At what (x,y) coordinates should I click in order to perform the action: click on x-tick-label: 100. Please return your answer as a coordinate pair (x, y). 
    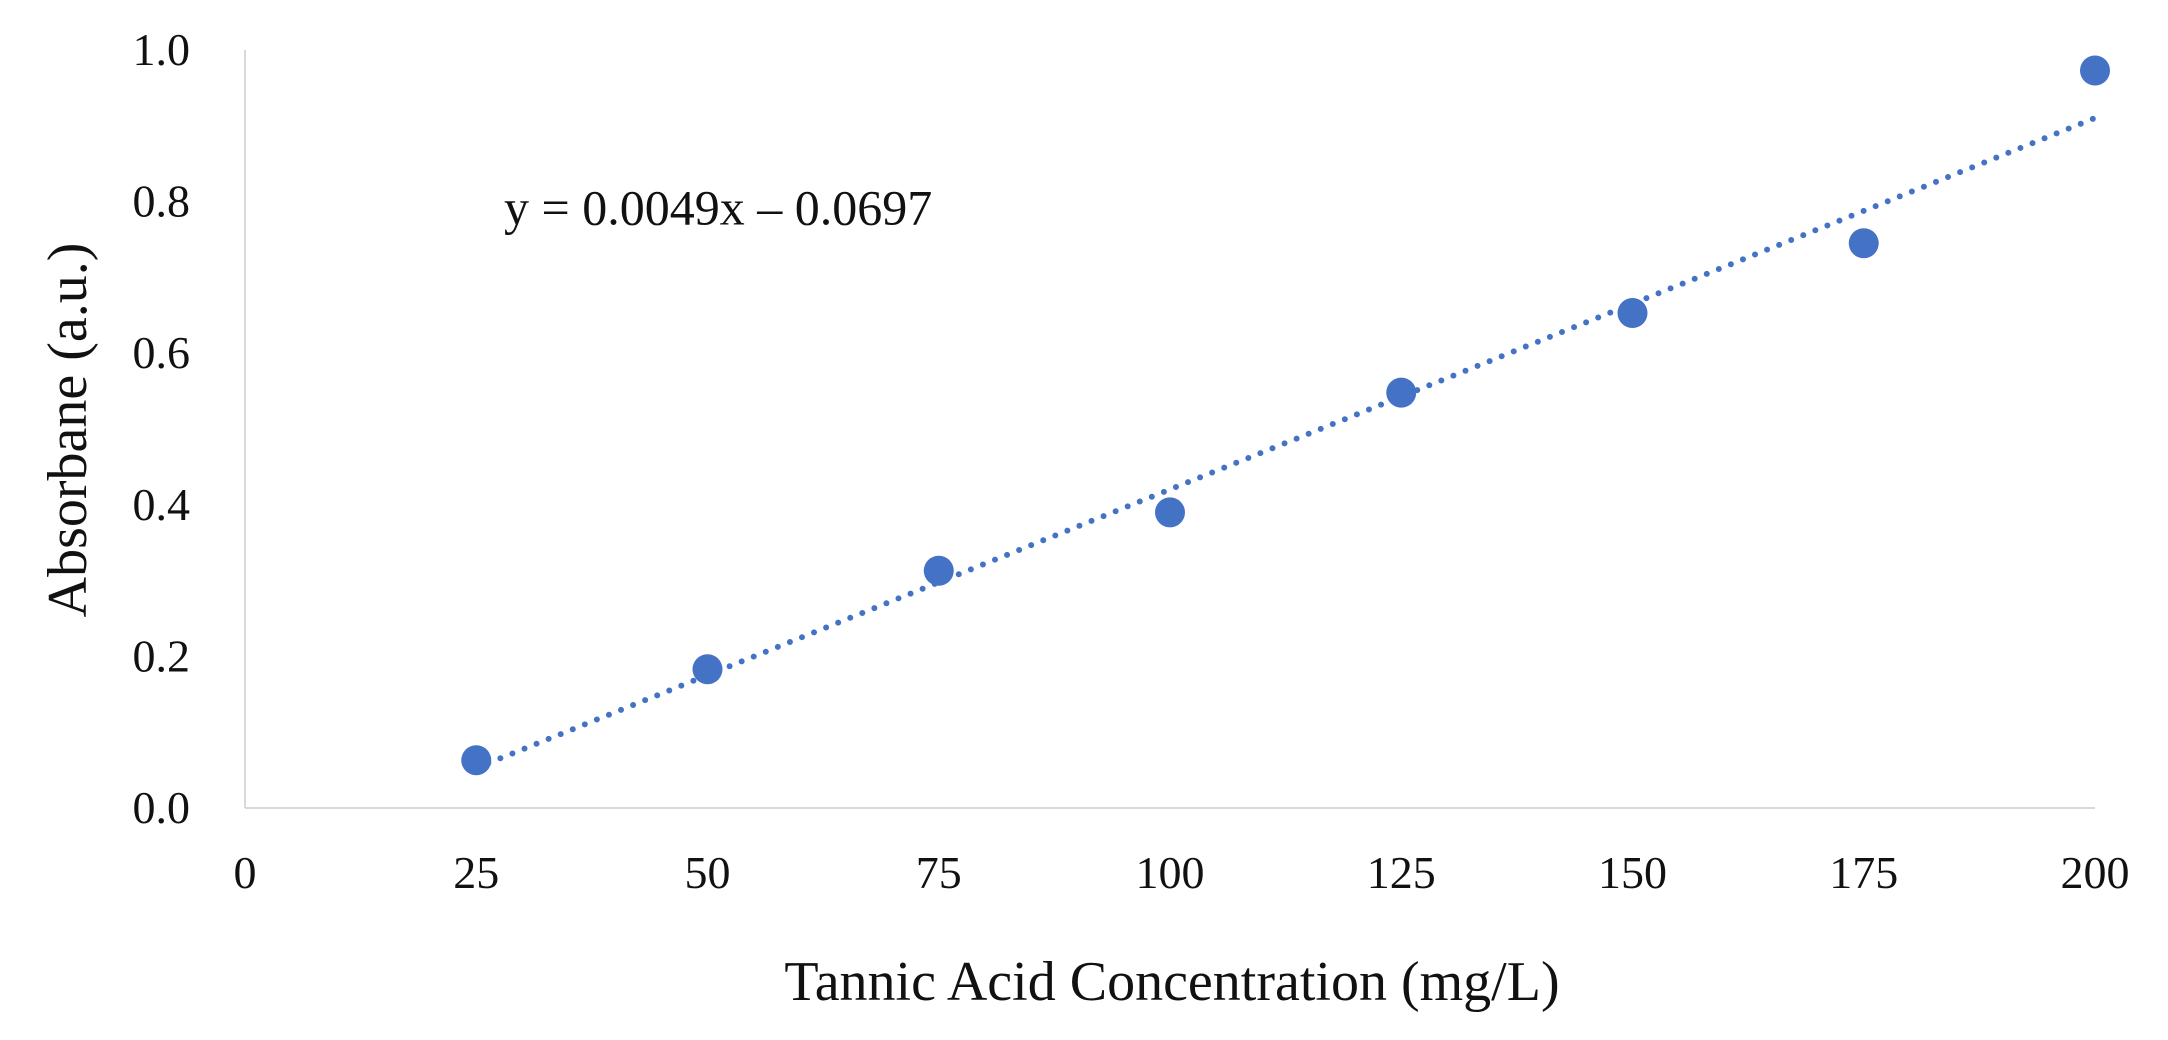
    Looking at the image, I should click on (1170, 872).